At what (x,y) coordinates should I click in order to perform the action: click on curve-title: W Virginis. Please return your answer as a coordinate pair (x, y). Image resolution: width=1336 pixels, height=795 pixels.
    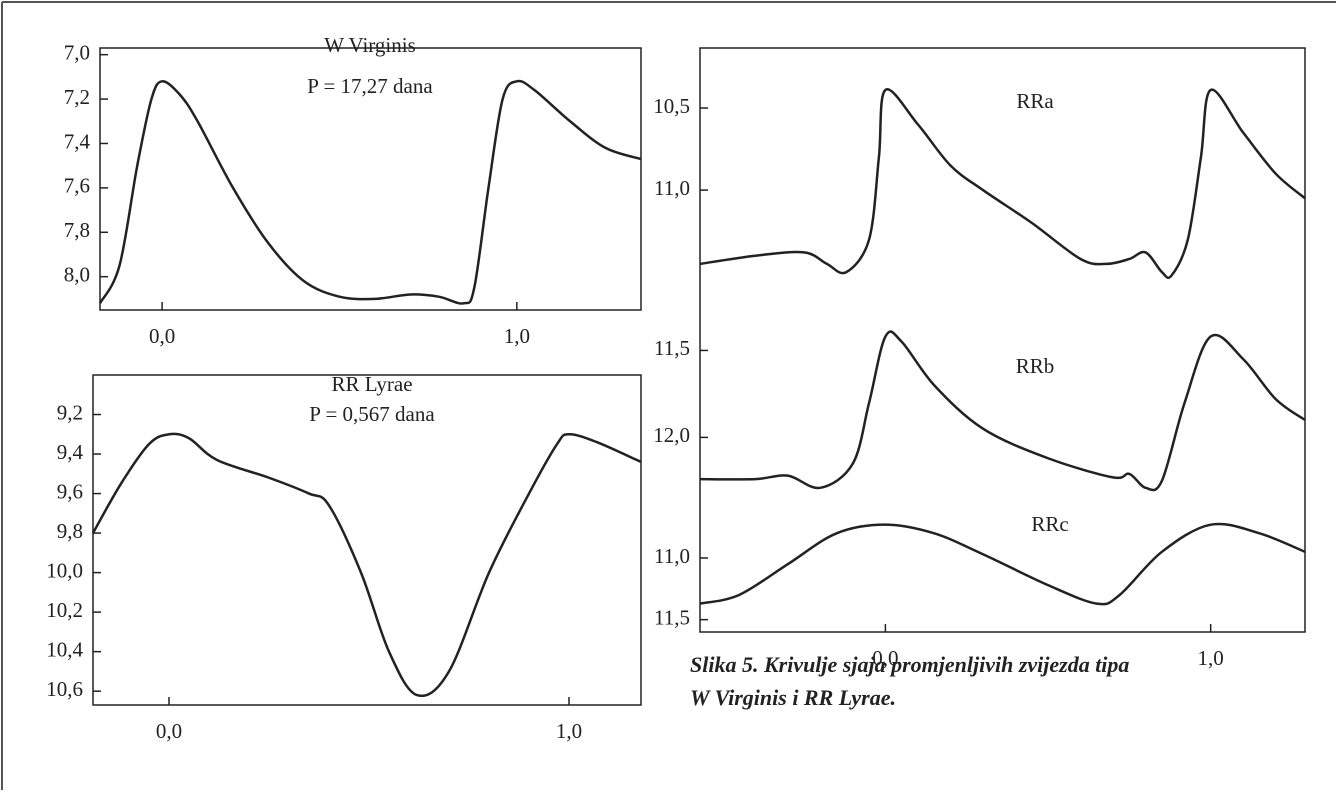
    Looking at the image, I should click on (370, 45).